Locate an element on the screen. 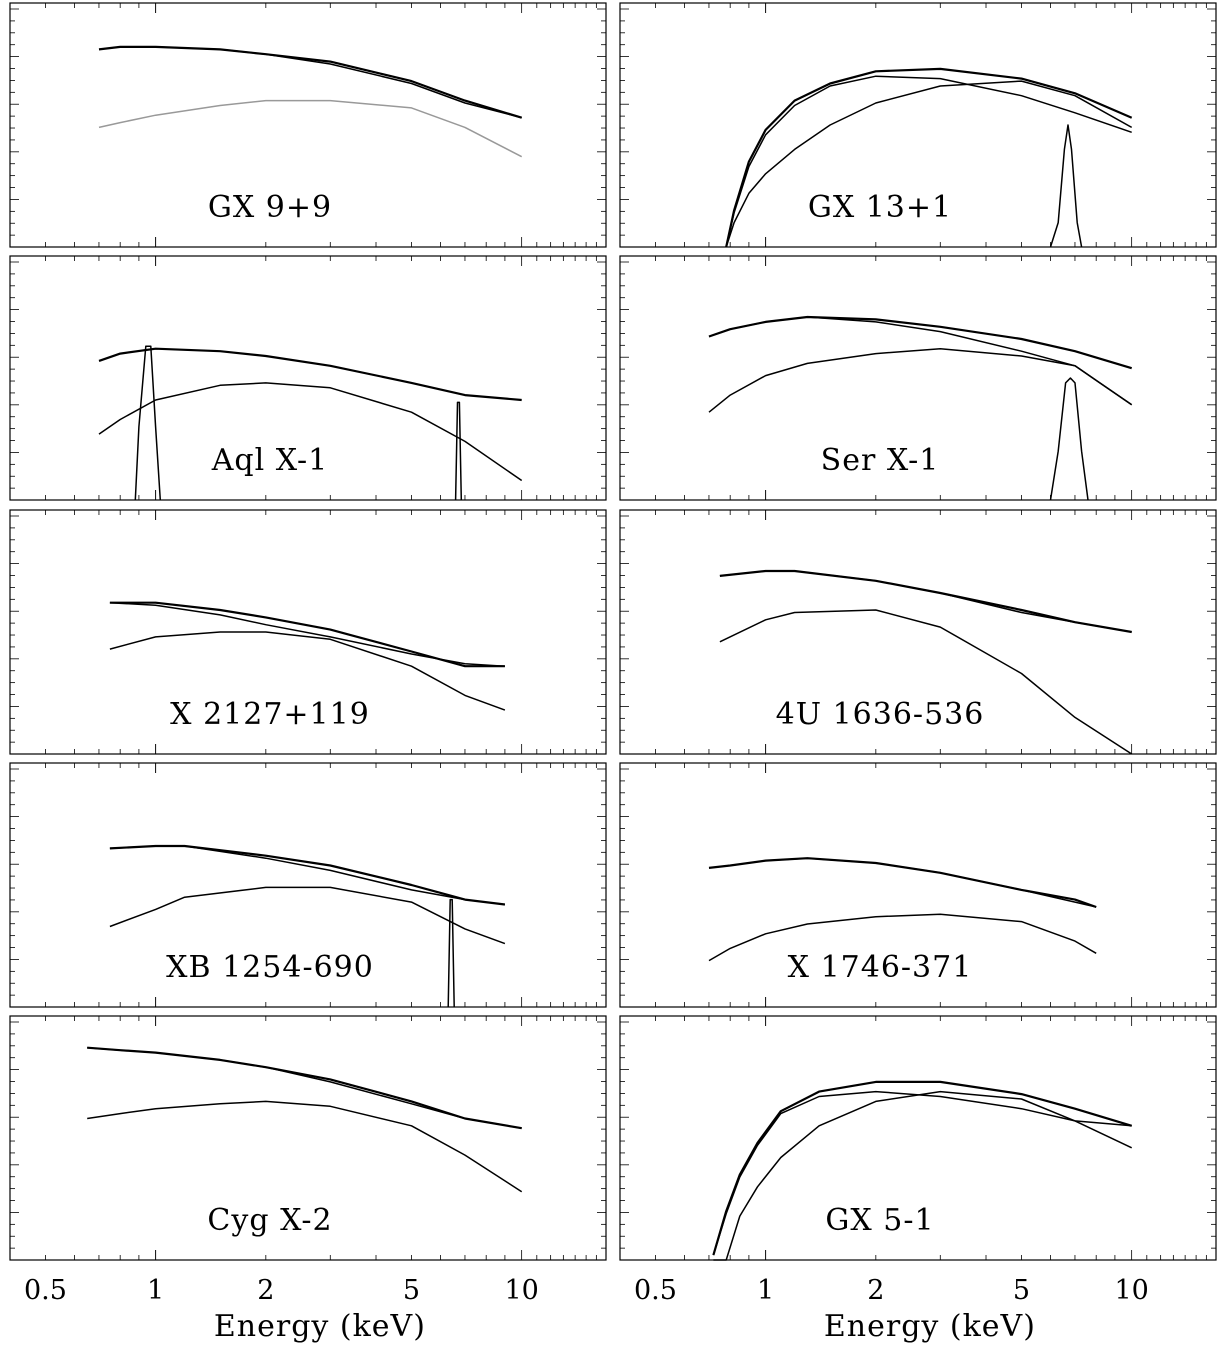  spectrum-panel: Cyg X-2 is located at coordinates (308, 1138).